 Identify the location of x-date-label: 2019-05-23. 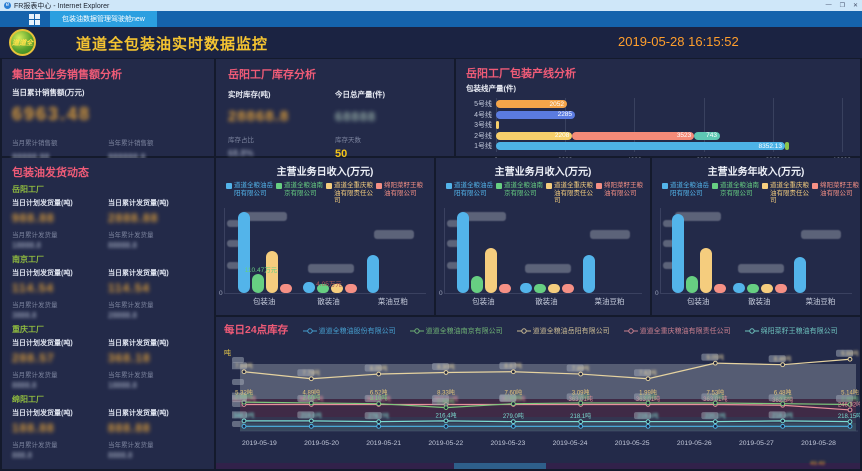
(508, 443).